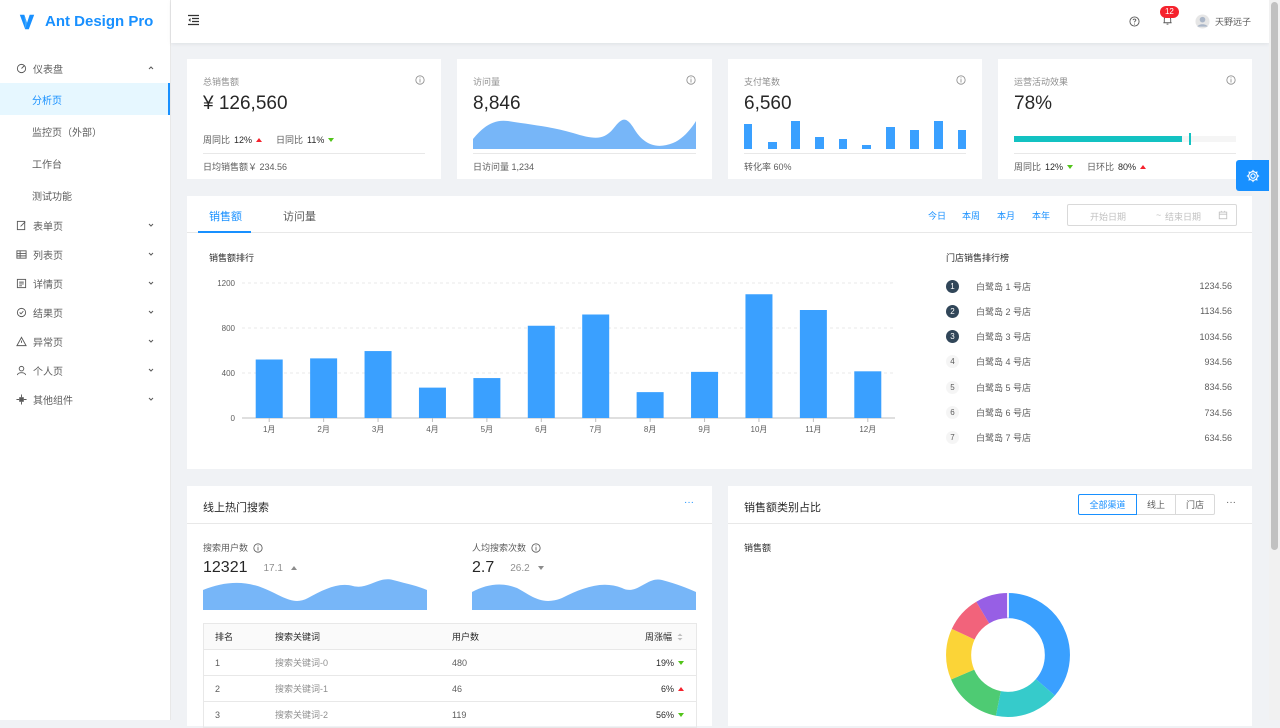 The height and width of the screenshot is (728, 1280). I want to click on notification-bell: 12, so click(1169, 17).